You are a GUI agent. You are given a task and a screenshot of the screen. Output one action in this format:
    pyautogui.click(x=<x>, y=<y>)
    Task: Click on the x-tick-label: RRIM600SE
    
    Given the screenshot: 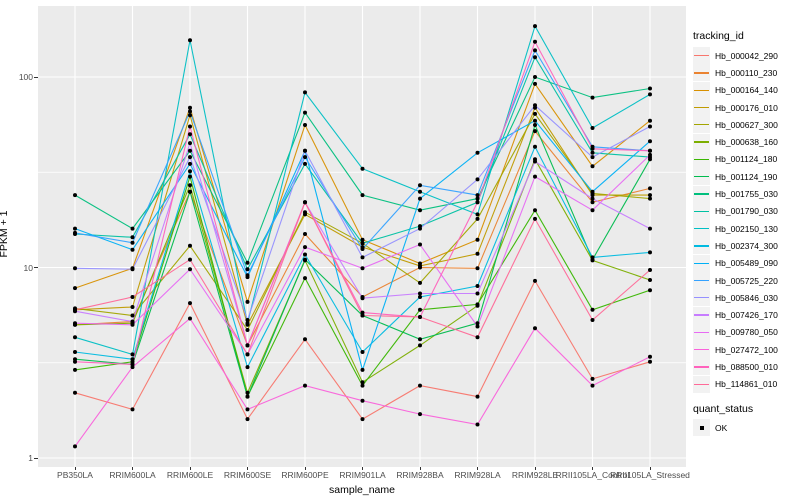 What is the action you would take?
    pyautogui.click(x=247, y=475)
    